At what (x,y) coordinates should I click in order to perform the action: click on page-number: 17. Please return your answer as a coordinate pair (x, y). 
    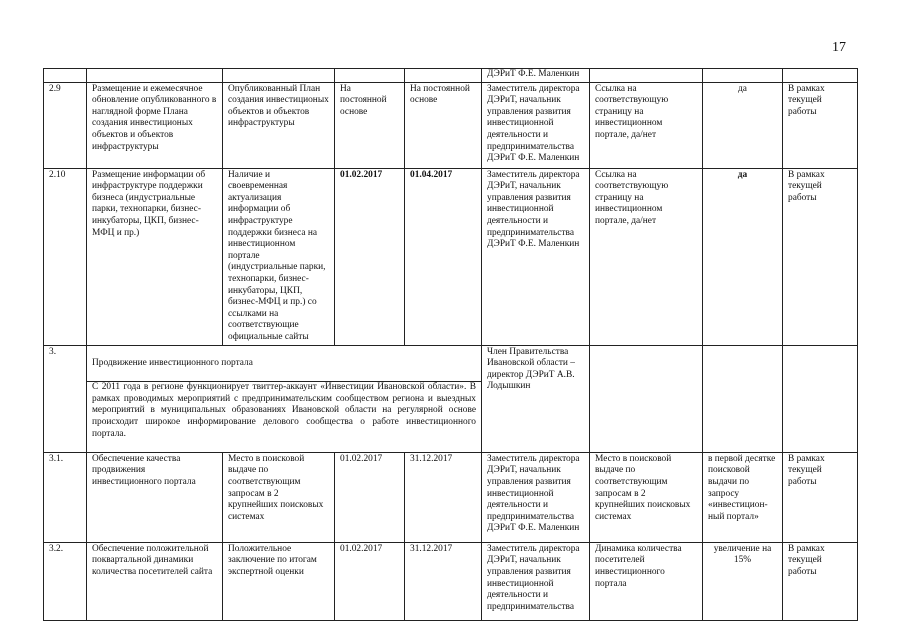
    Looking at the image, I should click on (839, 47).